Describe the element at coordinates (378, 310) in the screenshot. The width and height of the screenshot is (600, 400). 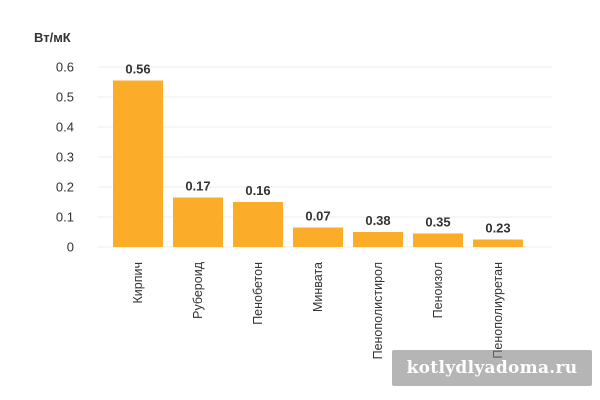
I see `x-tick-label: Пенополистирол` at that location.